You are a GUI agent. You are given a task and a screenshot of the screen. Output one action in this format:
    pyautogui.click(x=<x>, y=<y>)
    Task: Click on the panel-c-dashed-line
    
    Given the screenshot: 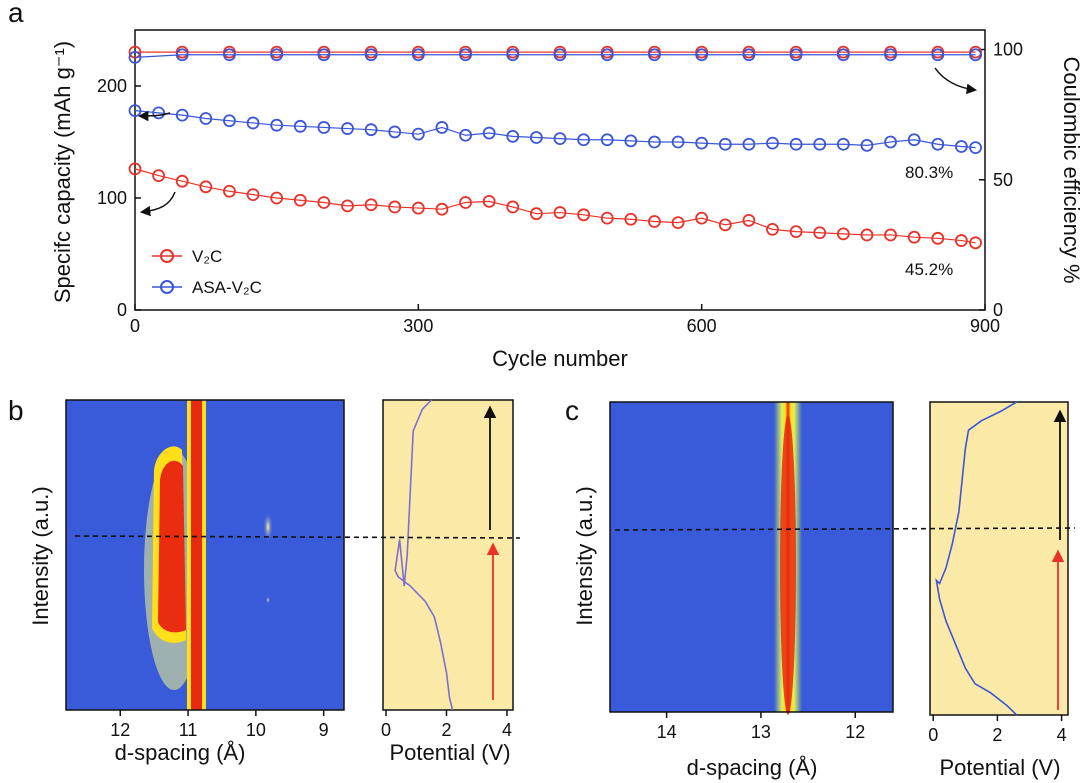 What is the action you would take?
    pyautogui.click(x=845, y=529)
    